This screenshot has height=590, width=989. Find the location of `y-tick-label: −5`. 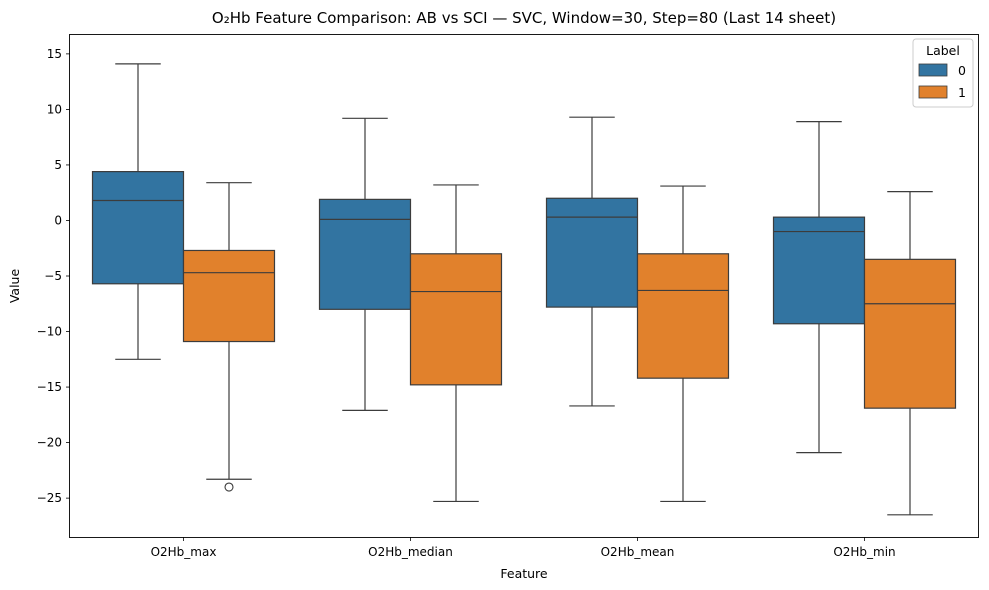

y-tick-label: −5 is located at coordinates (53, 276).